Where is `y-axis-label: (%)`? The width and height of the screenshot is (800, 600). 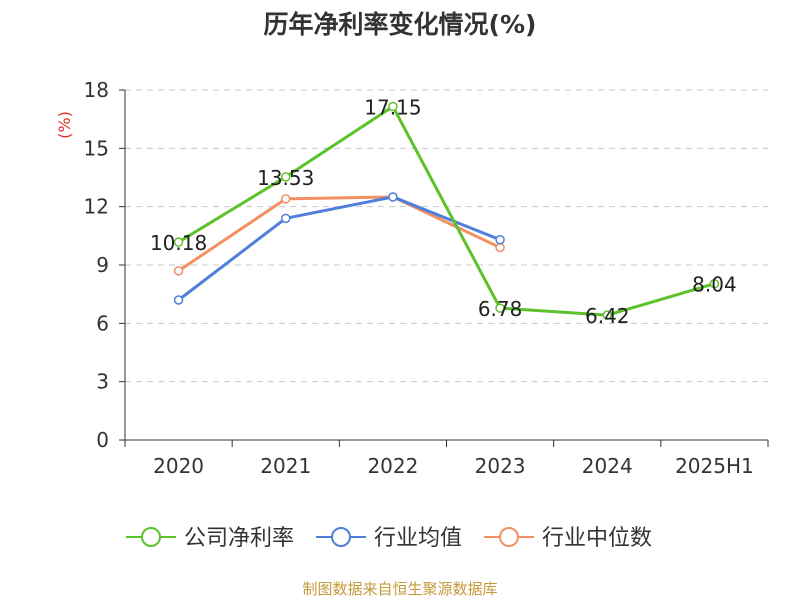 y-axis-label: (%) is located at coordinates (64, 125).